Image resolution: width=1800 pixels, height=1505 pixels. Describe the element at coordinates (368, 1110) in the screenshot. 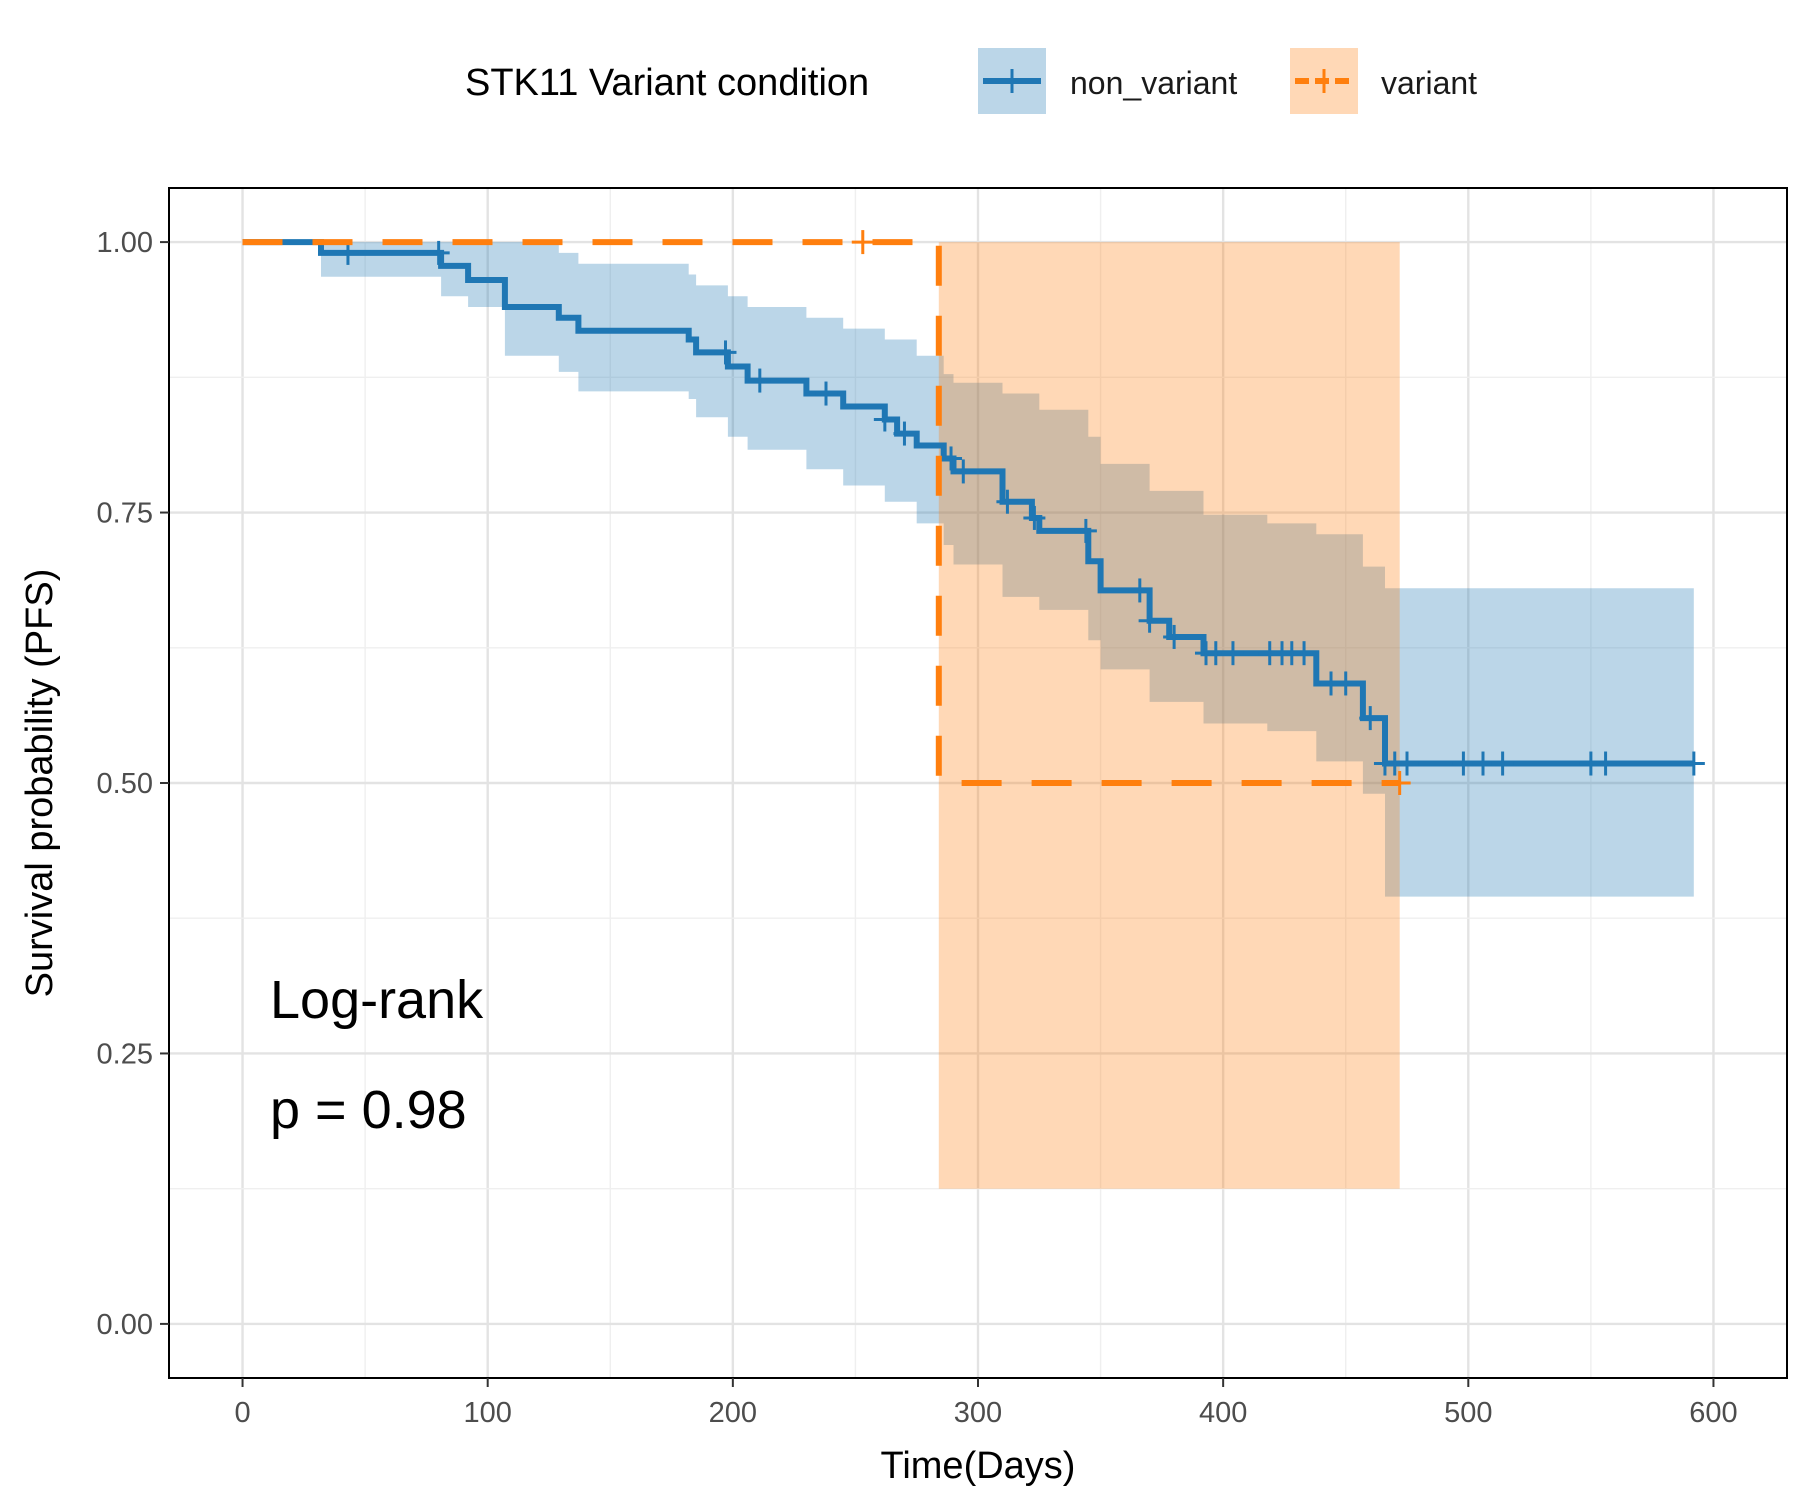

I see `pvalue-label: p = 0.98` at that location.